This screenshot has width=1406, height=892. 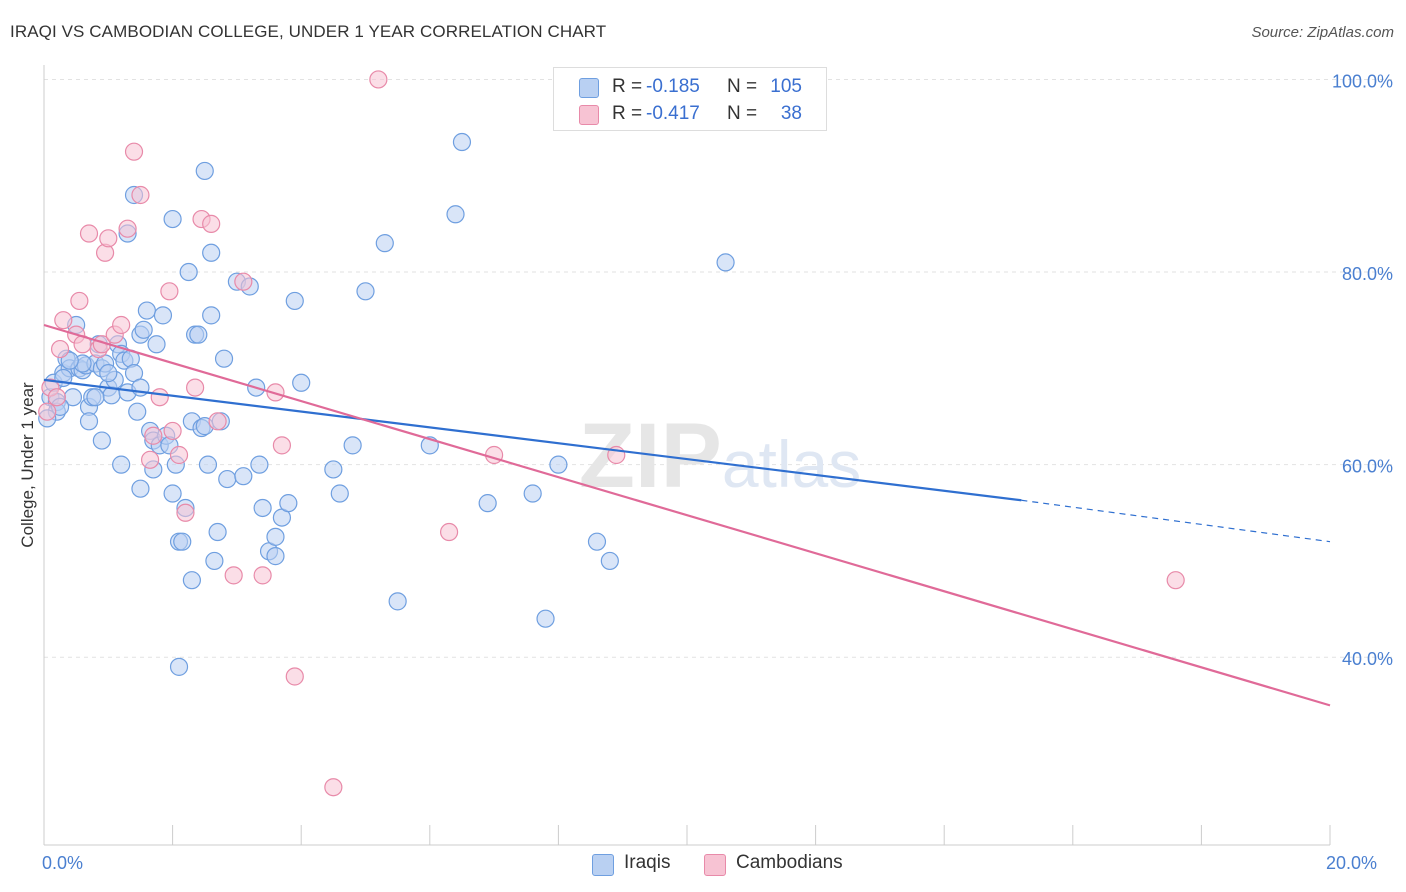 What do you see at coordinates (1367, 659) in the screenshot?
I see `y-tick-label: 40.0%` at bounding box center [1367, 659].